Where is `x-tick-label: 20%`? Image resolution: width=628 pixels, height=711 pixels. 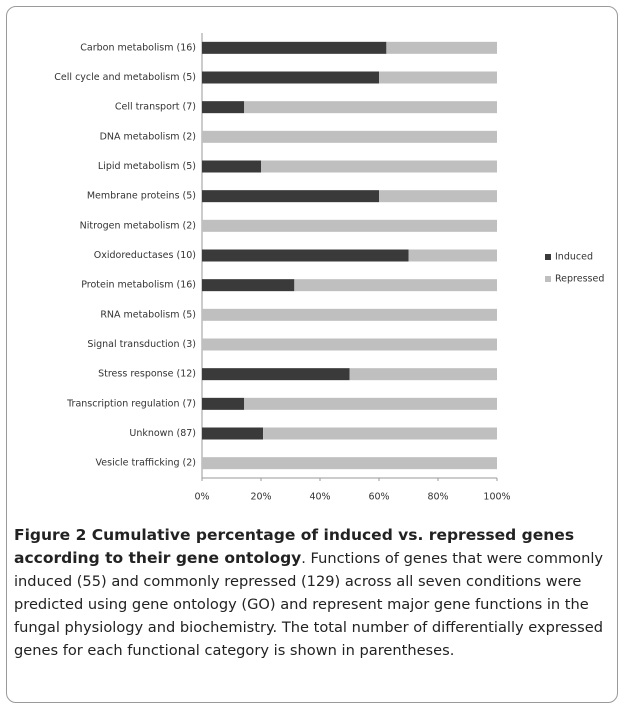
x-tick-label: 20% is located at coordinates (260, 497).